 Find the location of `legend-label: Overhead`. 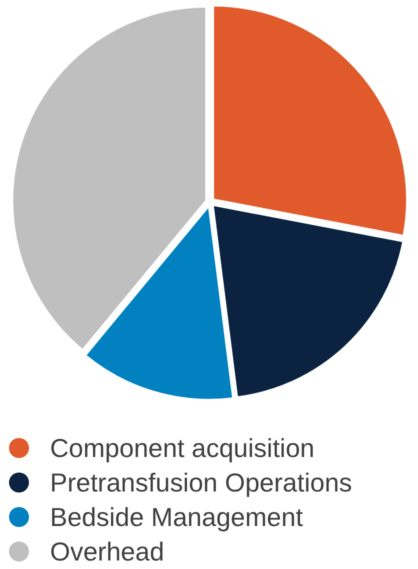

legend-label: Overhead is located at coordinates (107, 551).